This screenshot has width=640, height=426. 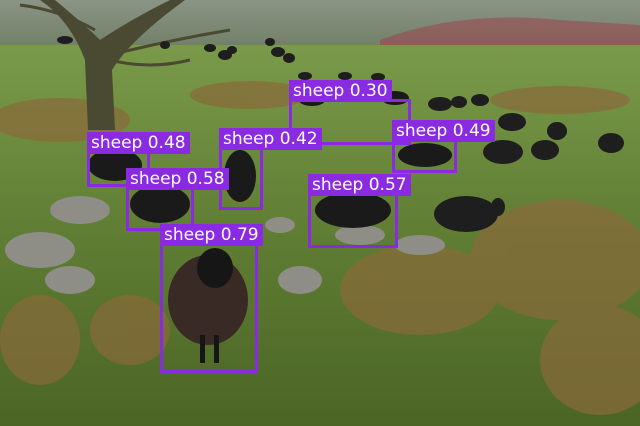 I want to click on detection-box: sheep 0.48, so click(x=138, y=159).